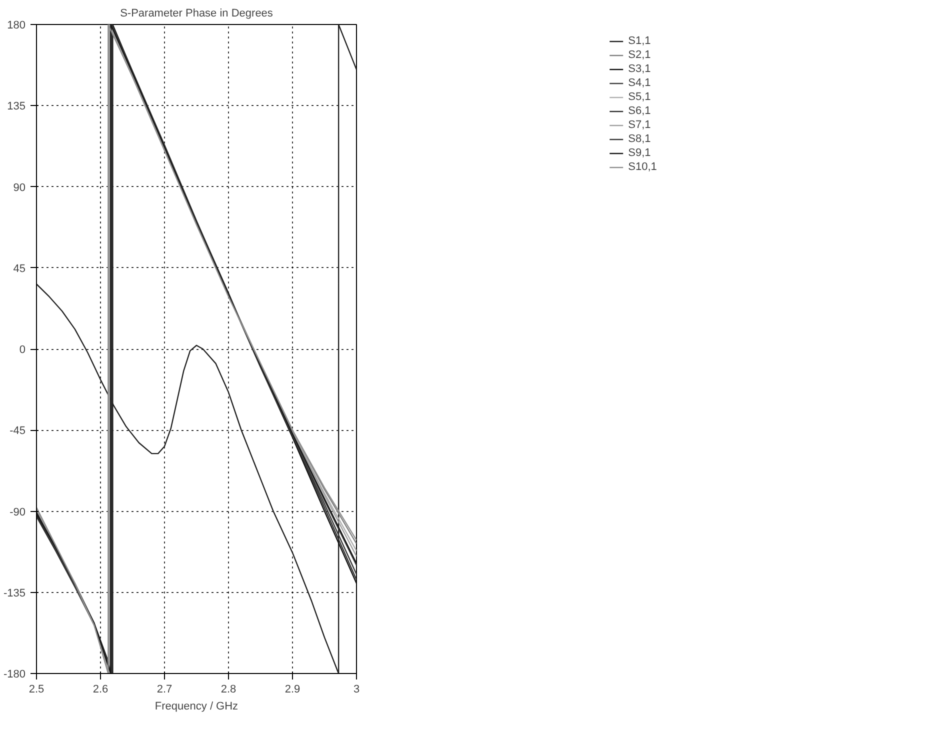  I want to click on legend-label: S4,1, so click(639, 83).